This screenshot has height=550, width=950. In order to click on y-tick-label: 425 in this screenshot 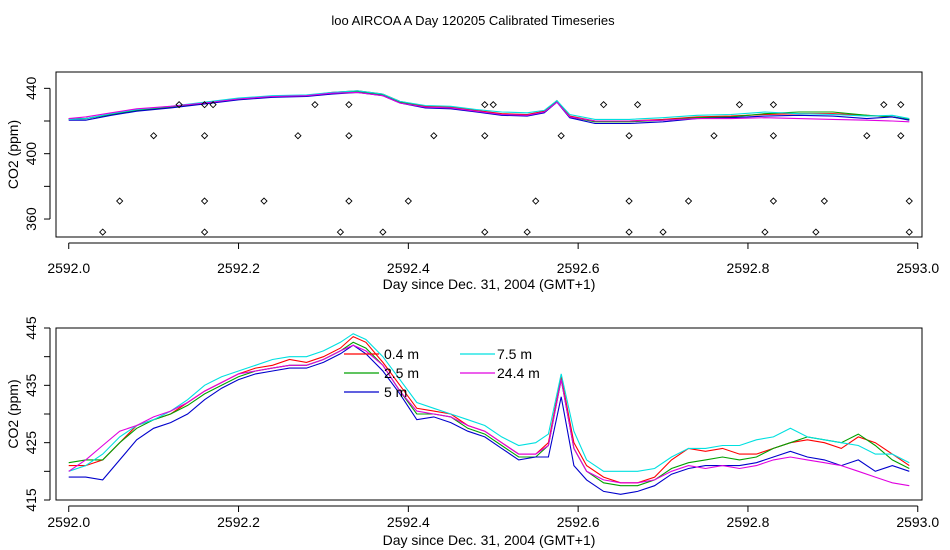, I will do `click(31, 443)`.